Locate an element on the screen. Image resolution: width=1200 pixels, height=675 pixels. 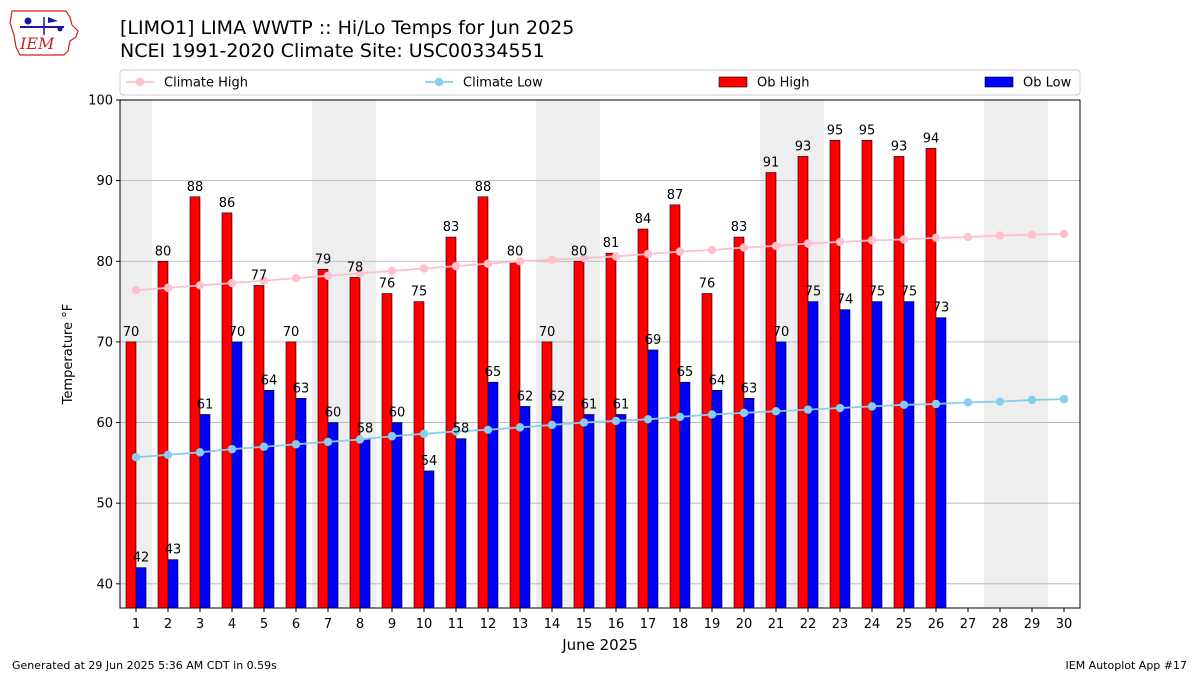
ob-high-value-label: 75 is located at coordinates (419, 292).